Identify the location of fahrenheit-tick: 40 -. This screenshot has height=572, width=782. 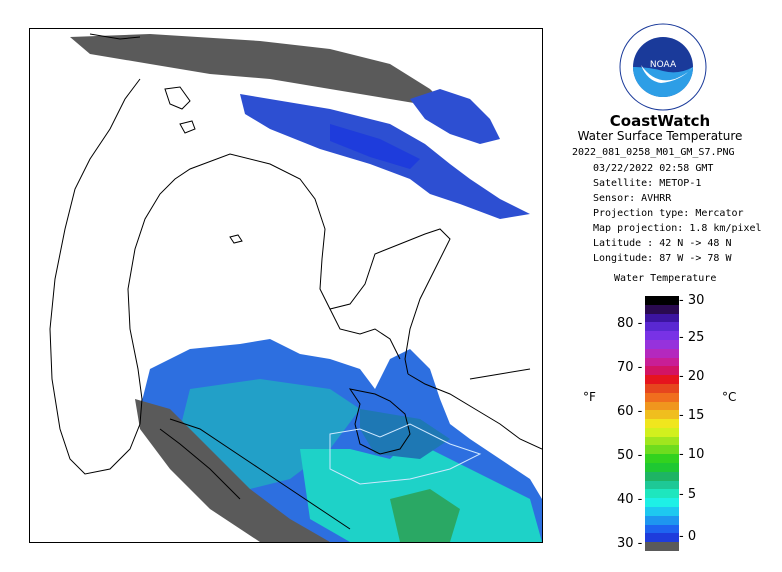
(630, 499).